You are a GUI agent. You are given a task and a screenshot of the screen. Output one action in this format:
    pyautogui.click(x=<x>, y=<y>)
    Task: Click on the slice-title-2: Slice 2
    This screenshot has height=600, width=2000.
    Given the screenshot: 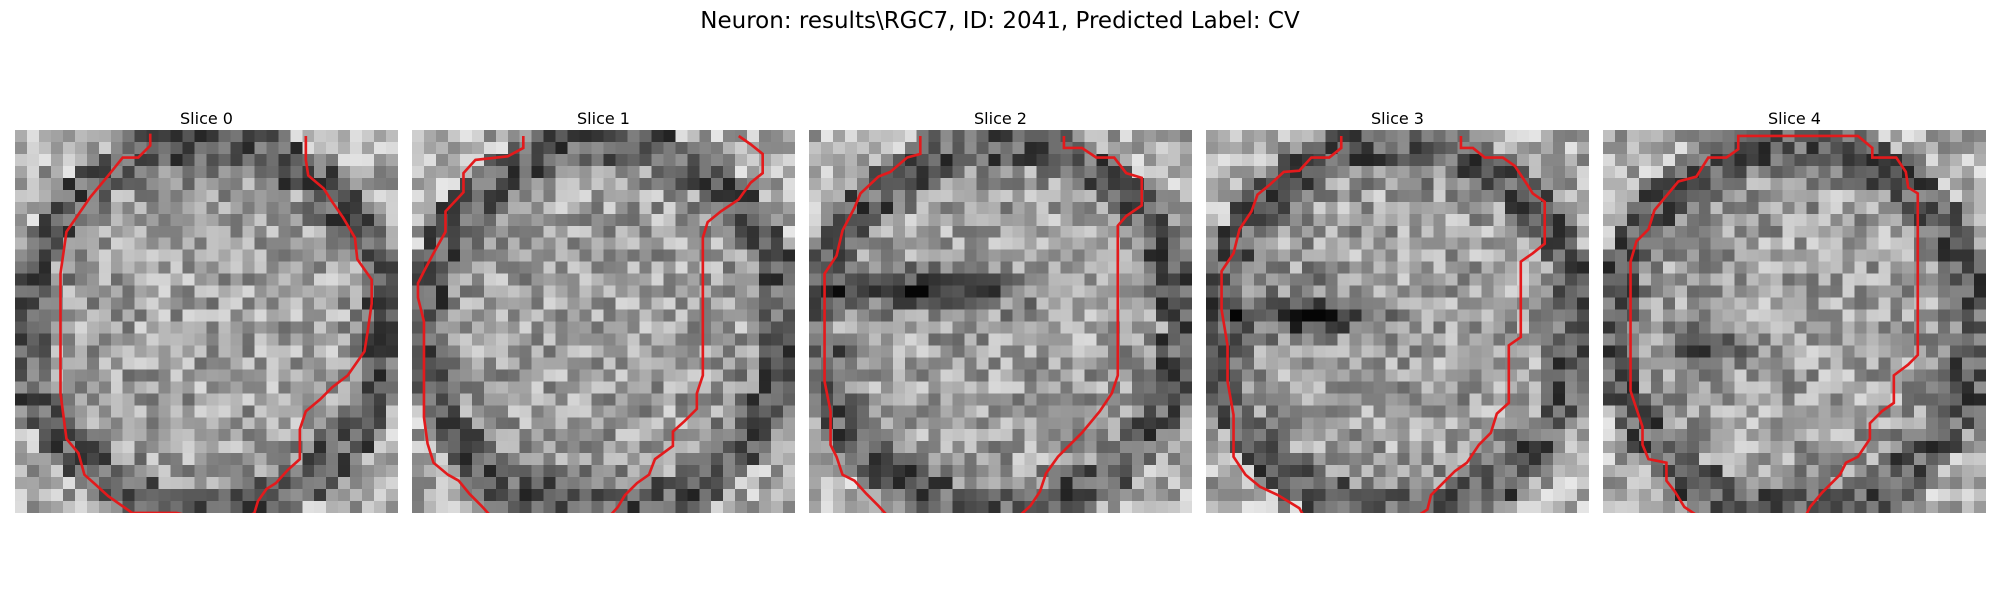 What is the action you would take?
    pyautogui.click(x=1000, y=118)
    